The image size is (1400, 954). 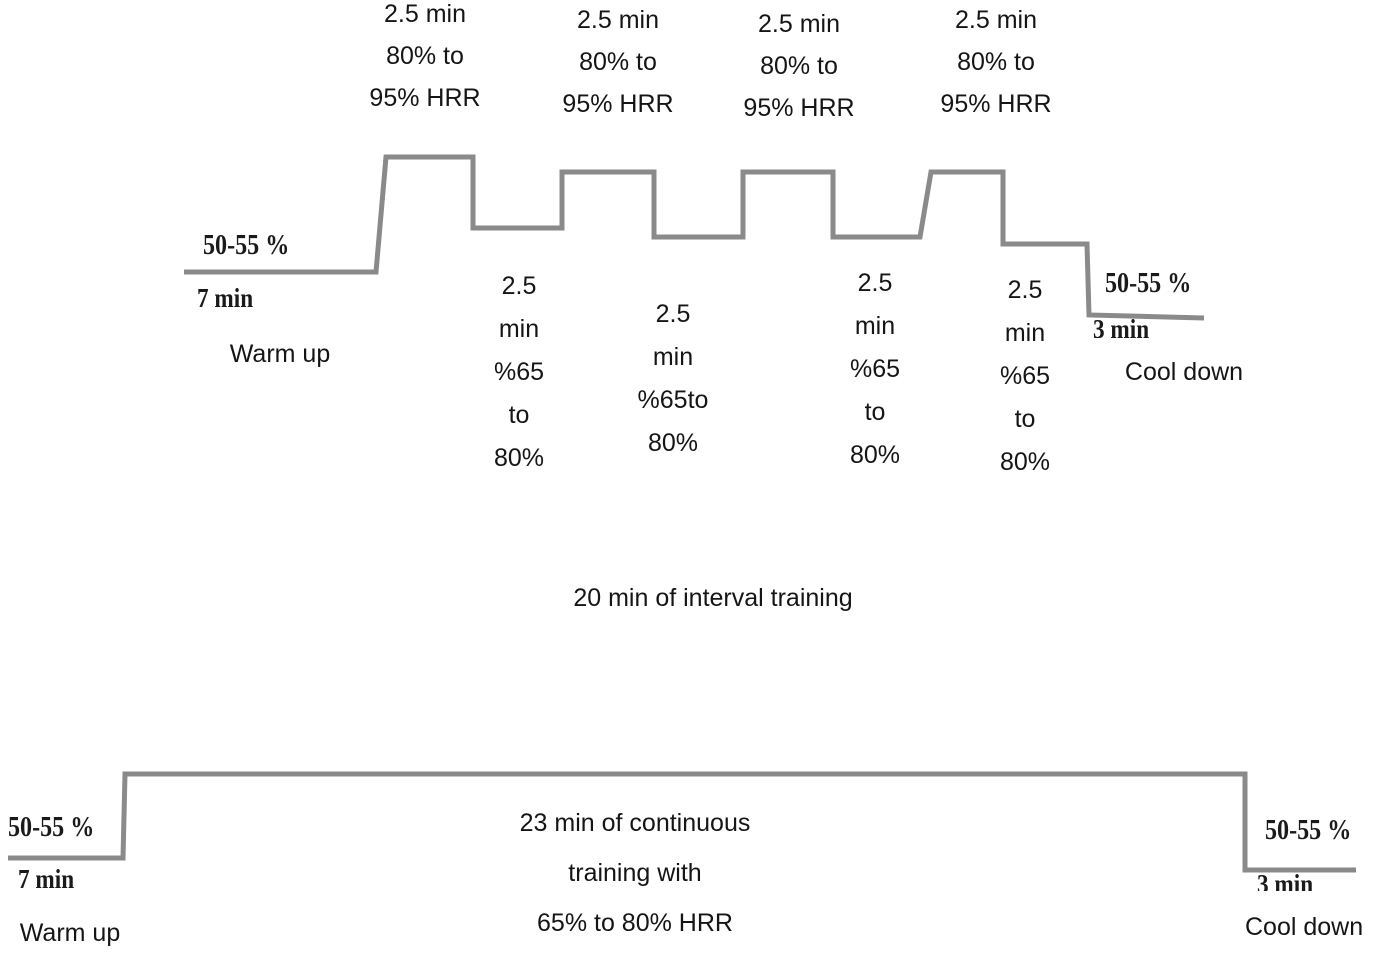 I want to click on interval-low-block-3: 2.5 min %65 to 80%, so click(x=875, y=369).